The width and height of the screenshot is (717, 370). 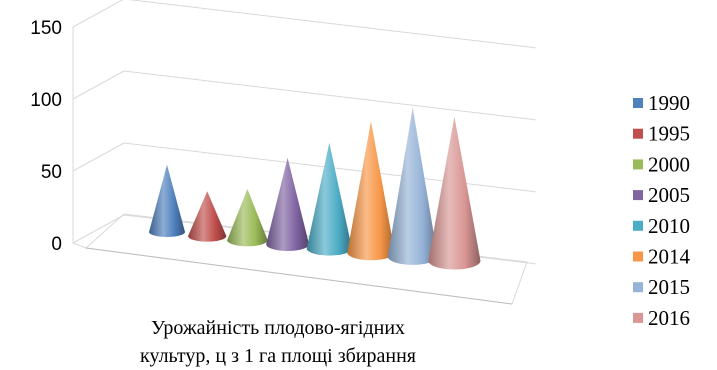 What do you see at coordinates (247, 218) in the screenshot?
I see `cone-2000` at bounding box center [247, 218].